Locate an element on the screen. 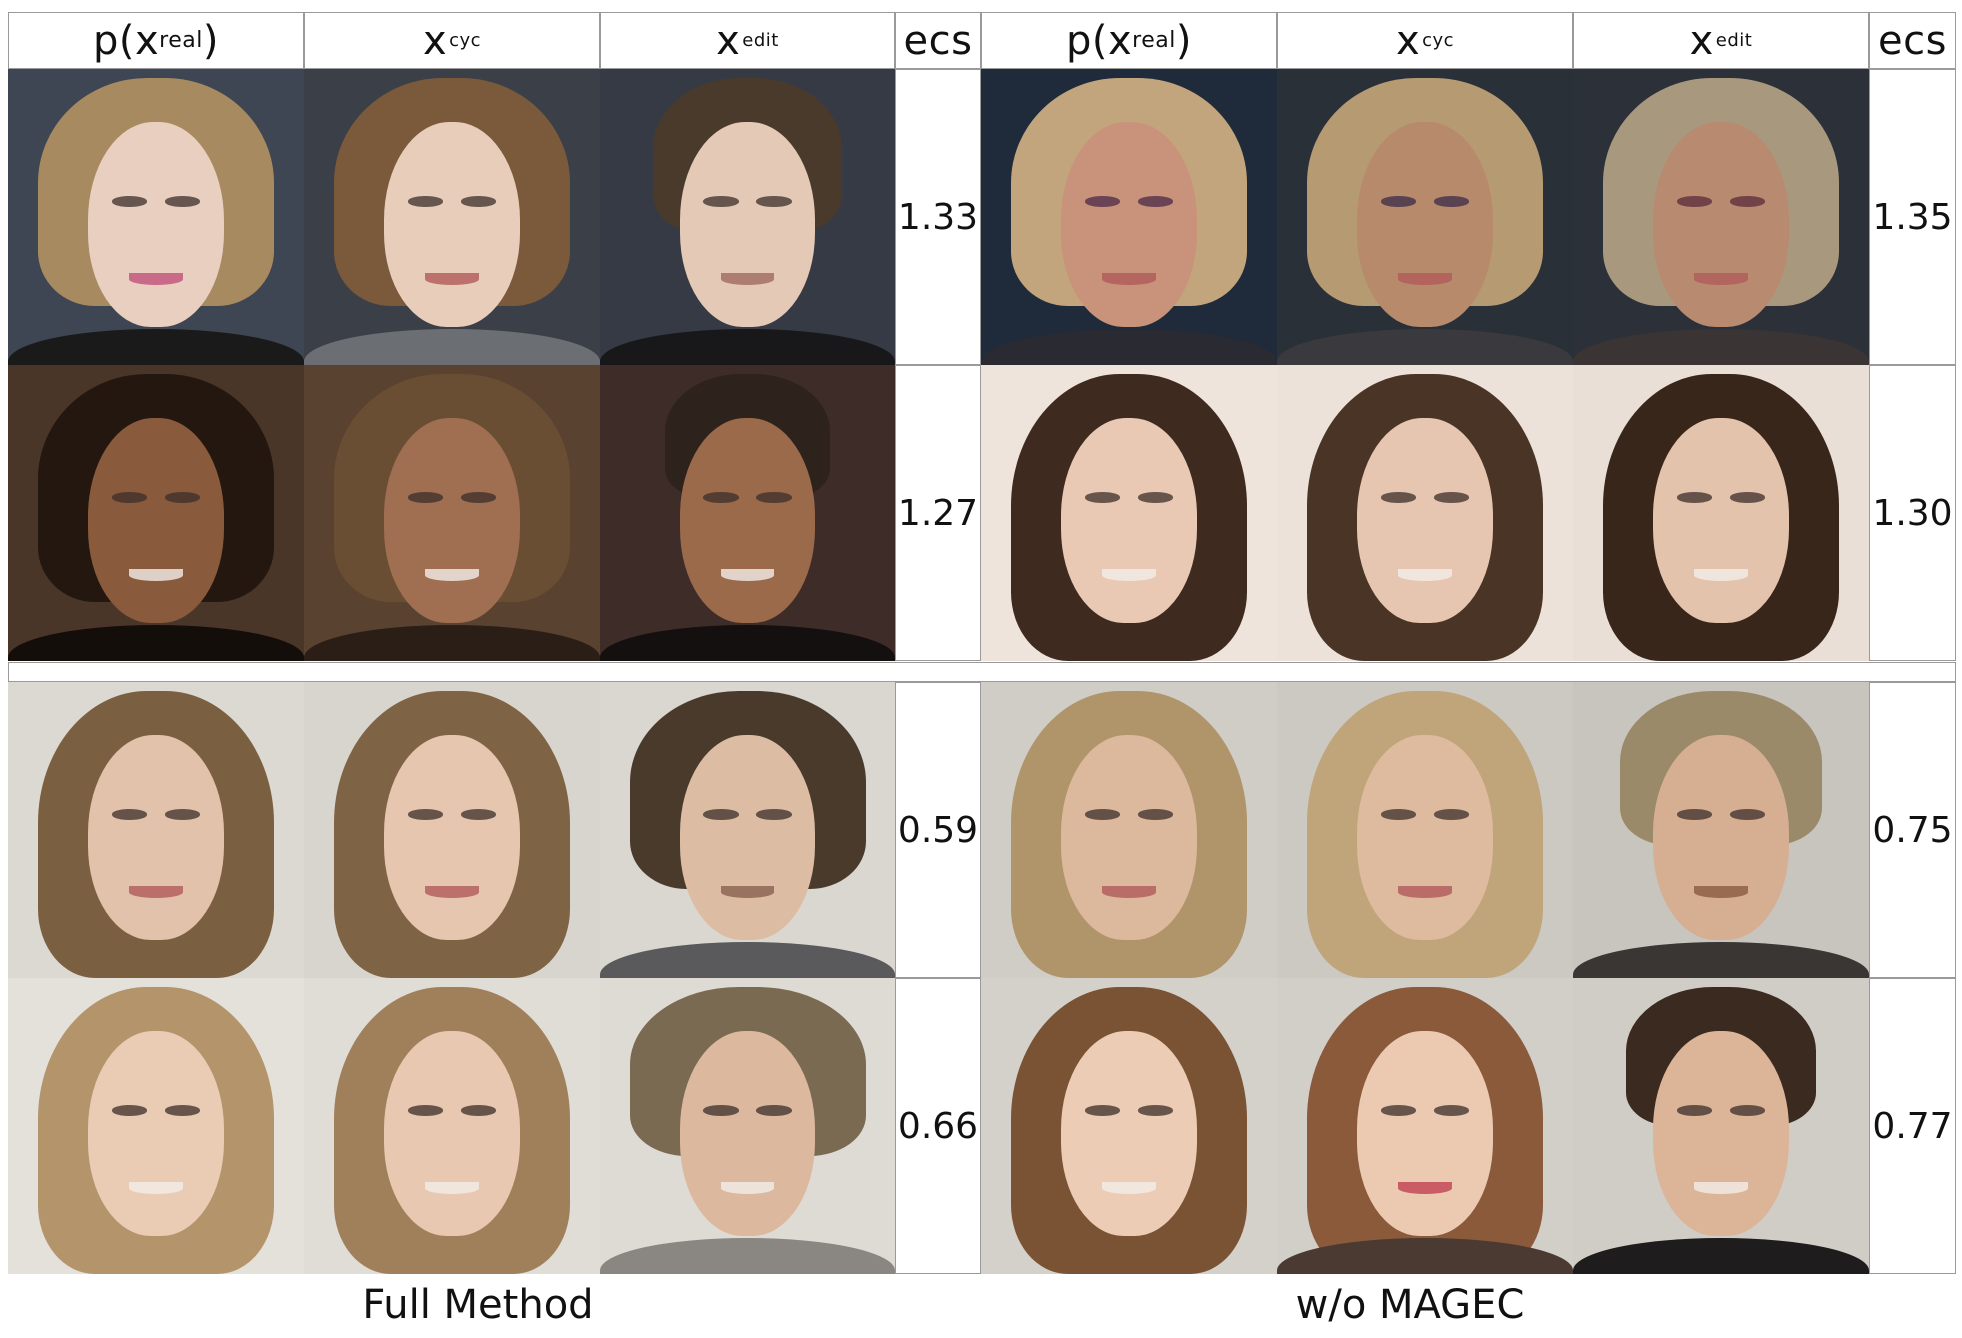 The image size is (1962, 1338). header-left-edit: x edit is located at coordinates (747, 40).